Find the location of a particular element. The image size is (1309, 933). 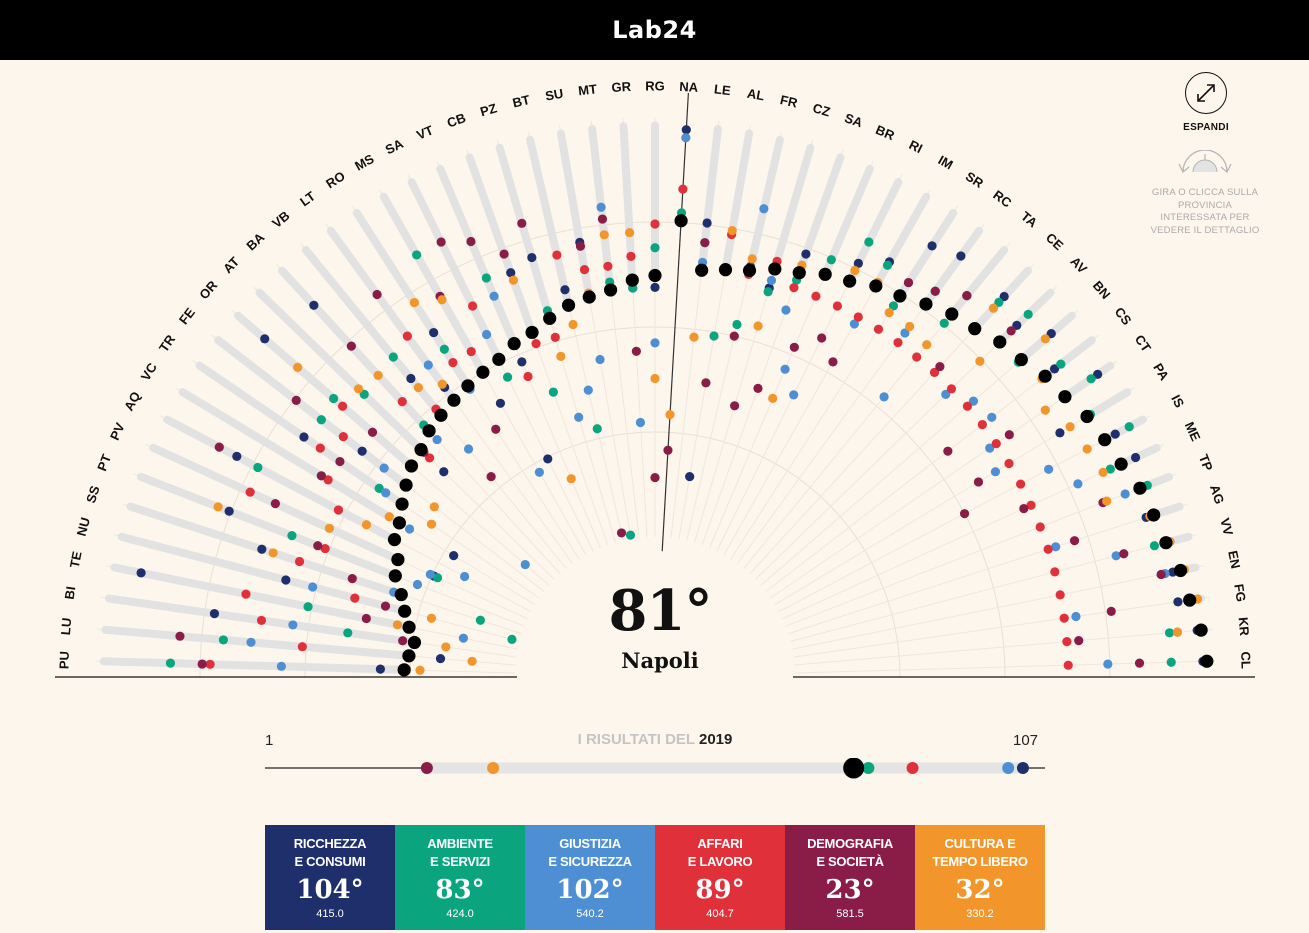

province-spoke-at: AT is located at coordinates (387, 417).